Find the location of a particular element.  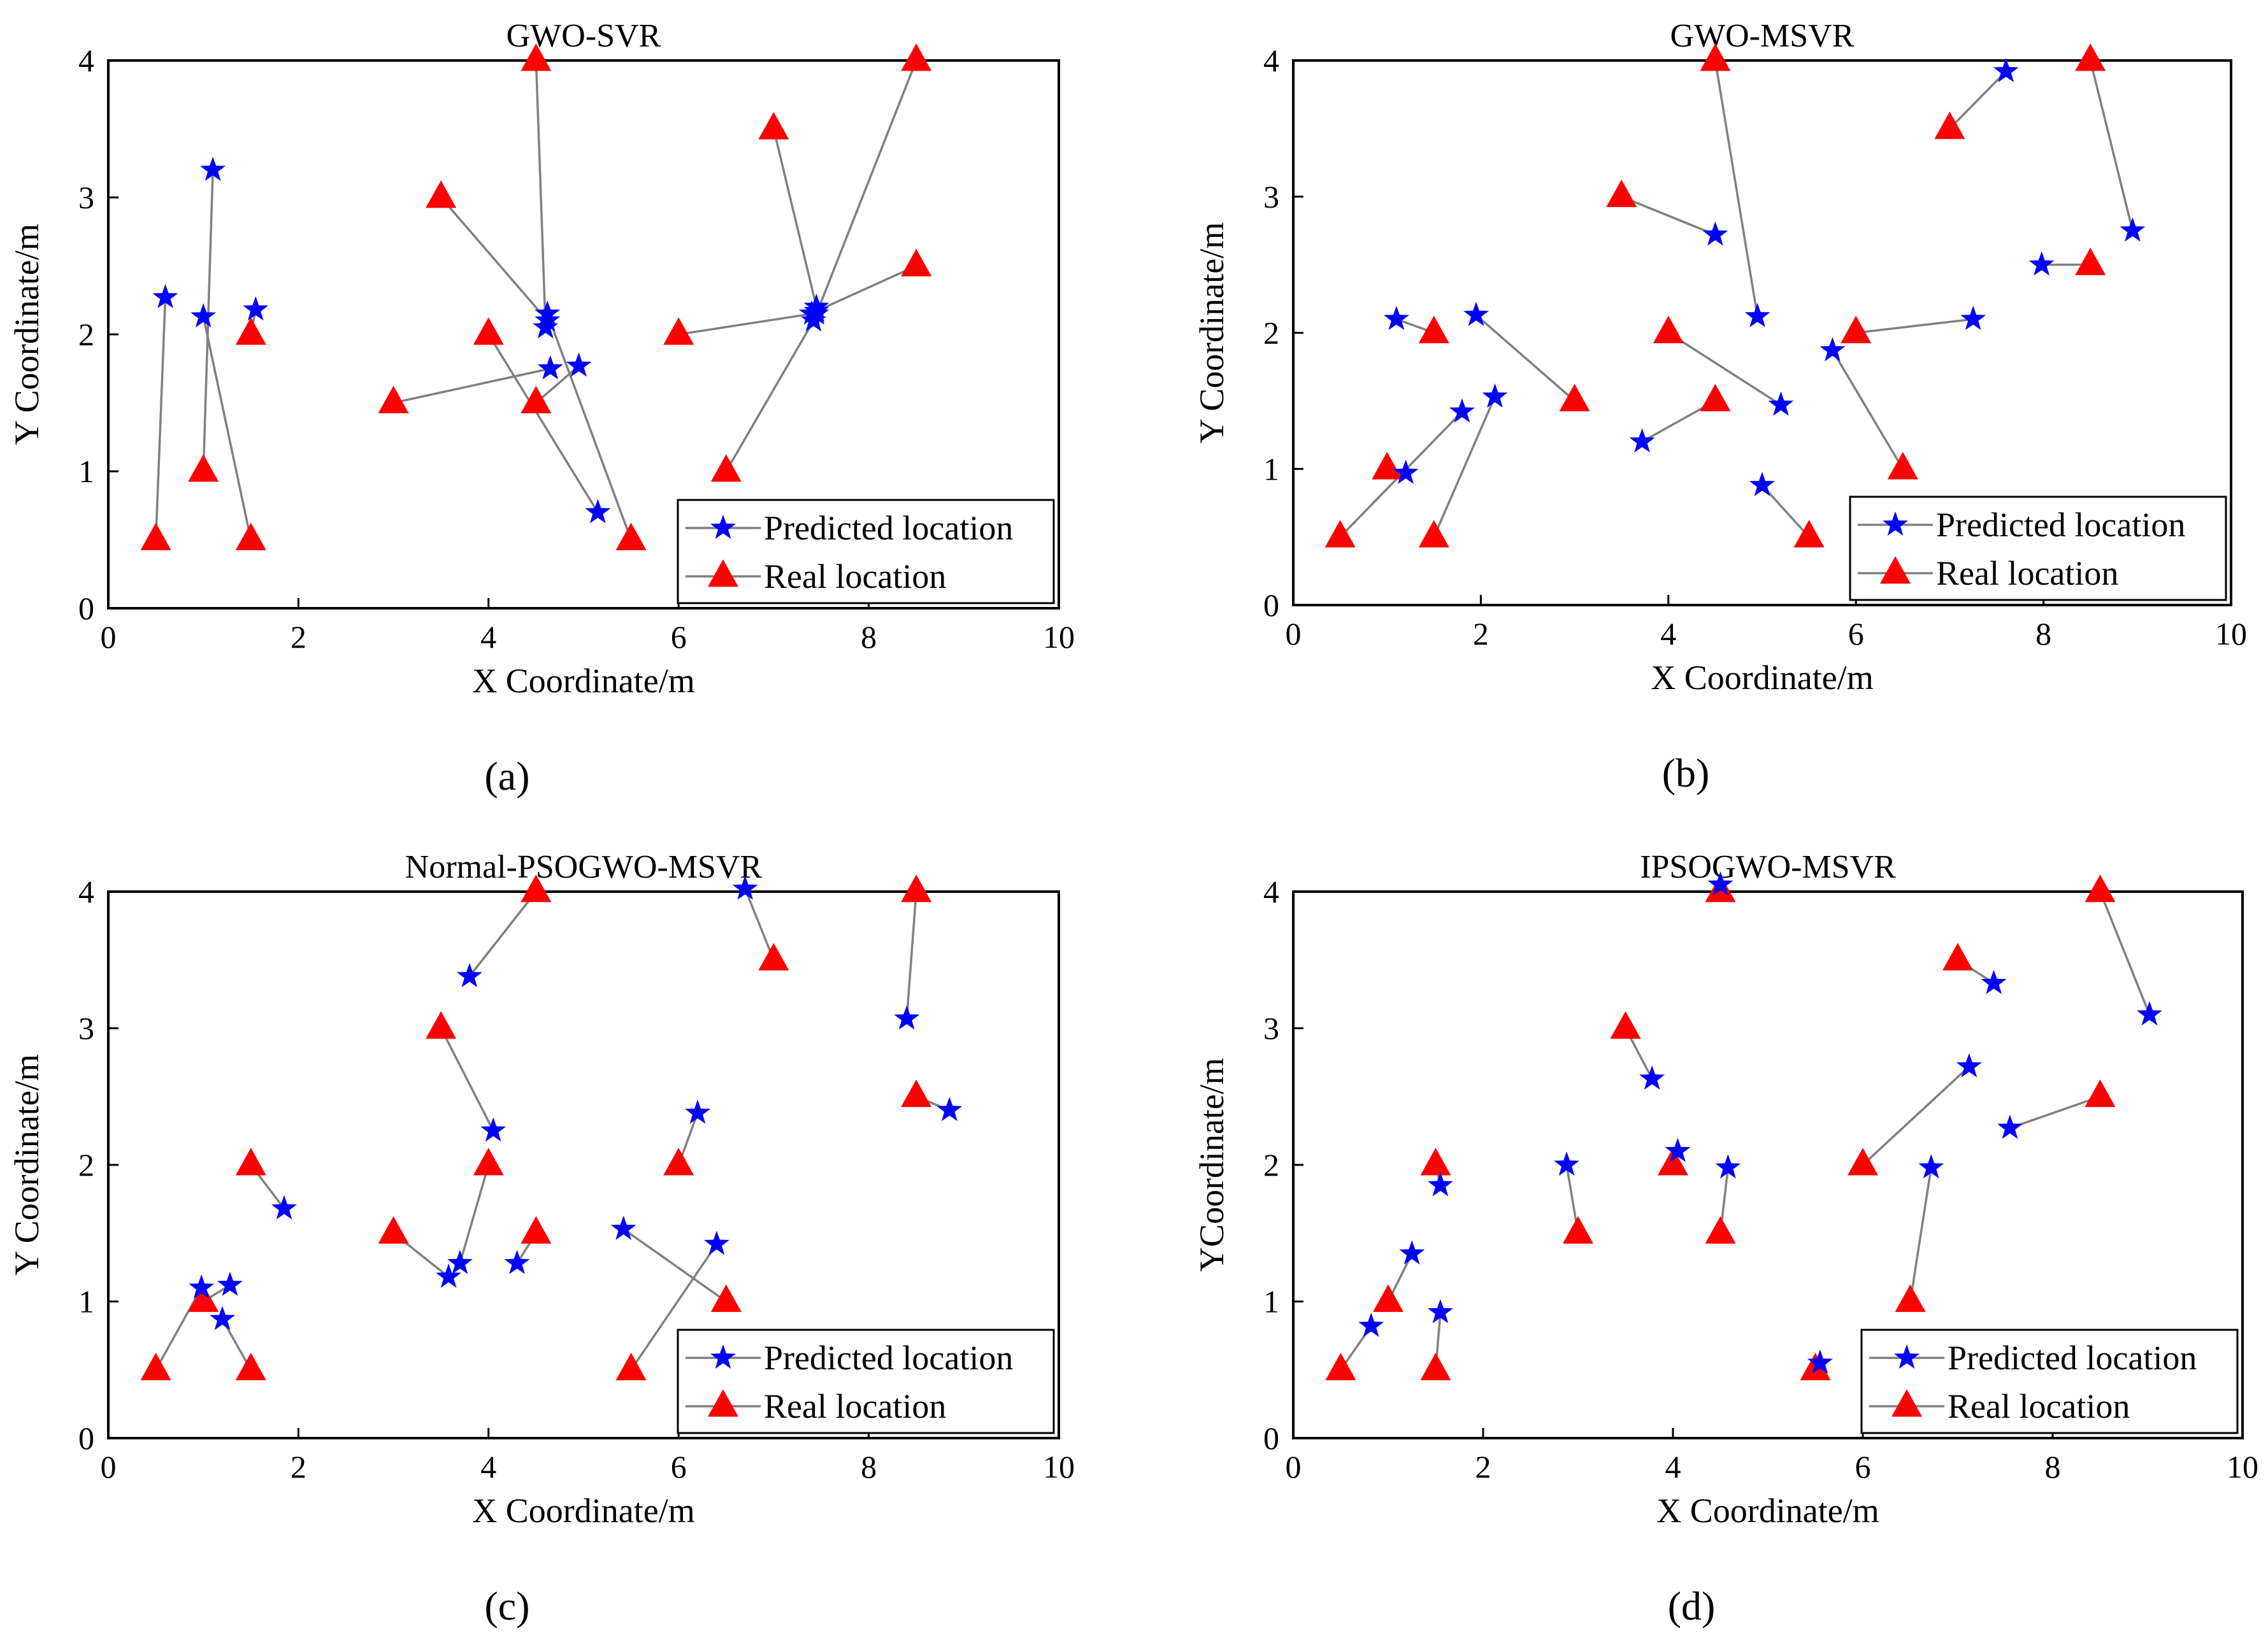

x-tick-label: 6 is located at coordinates (1856, 634).